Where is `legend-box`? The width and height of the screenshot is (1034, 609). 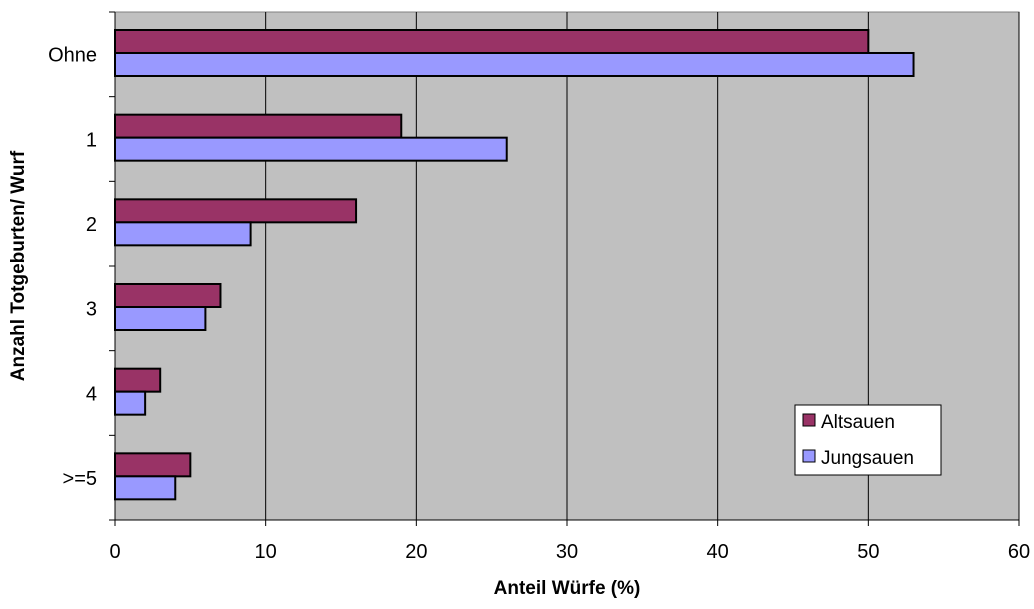
legend-box is located at coordinates (868, 440).